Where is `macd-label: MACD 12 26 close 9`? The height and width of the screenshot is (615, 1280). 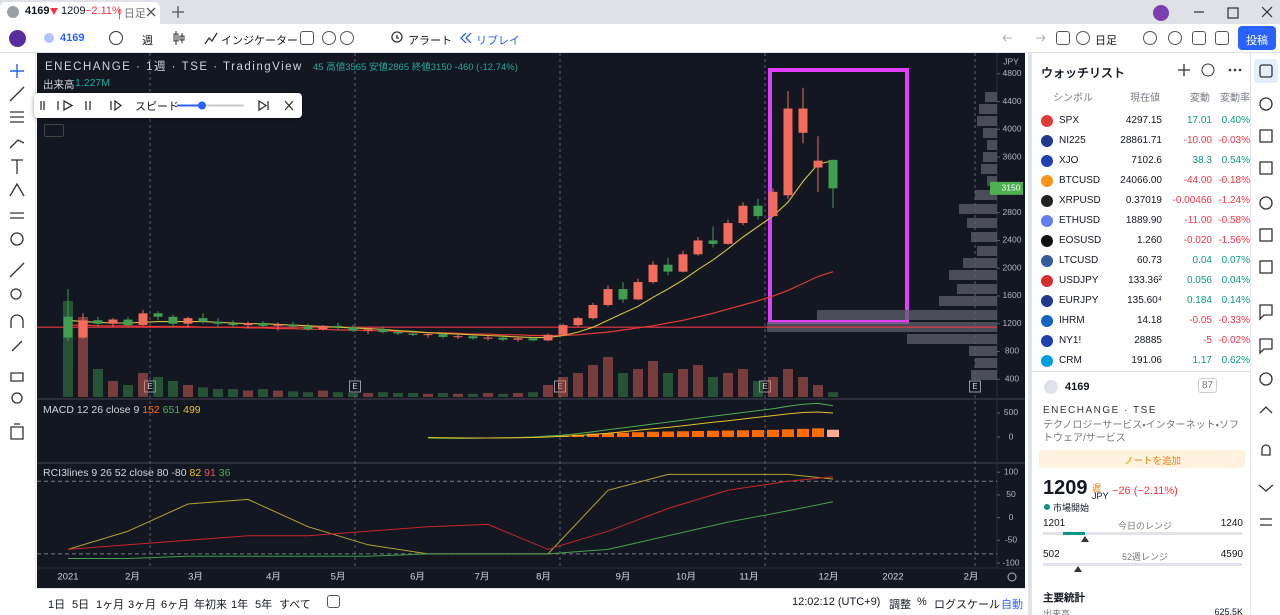 macd-label: MACD 12 26 close 9 is located at coordinates (91, 410).